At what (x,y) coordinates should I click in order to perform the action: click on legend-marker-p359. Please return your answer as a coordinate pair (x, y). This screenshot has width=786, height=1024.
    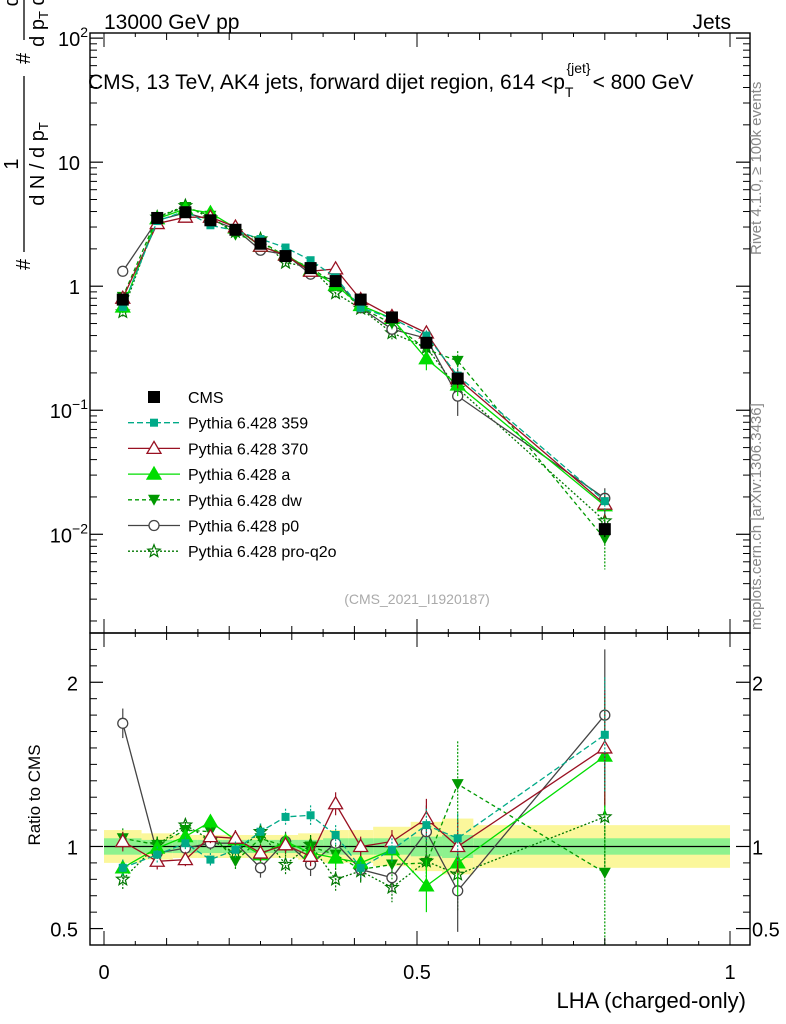
    Looking at the image, I should click on (154, 422).